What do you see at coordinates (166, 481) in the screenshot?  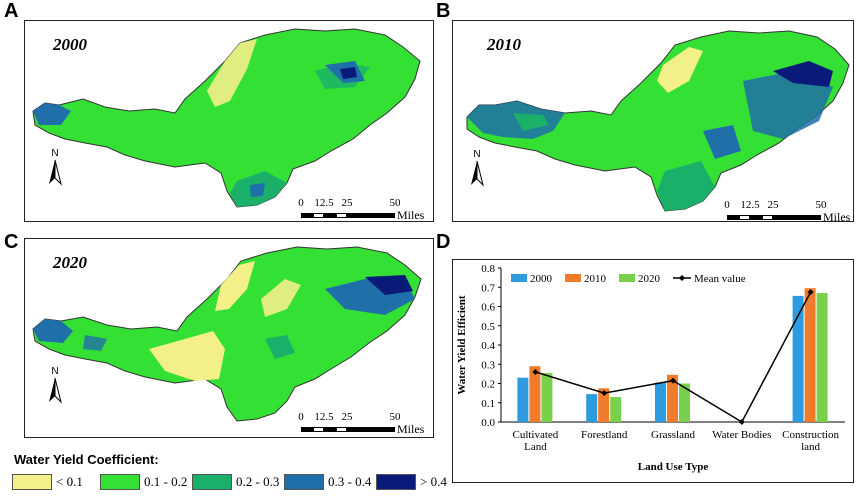 I see `legend-label: 0.1 - 0.2` at bounding box center [166, 481].